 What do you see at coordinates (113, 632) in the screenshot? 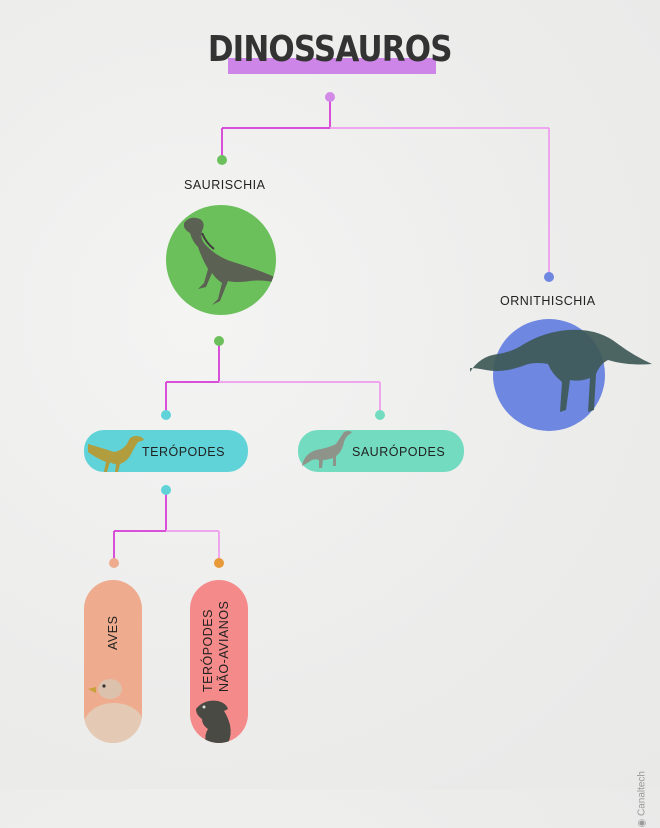
I see `aves-label: AVES` at bounding box center [113, 632].